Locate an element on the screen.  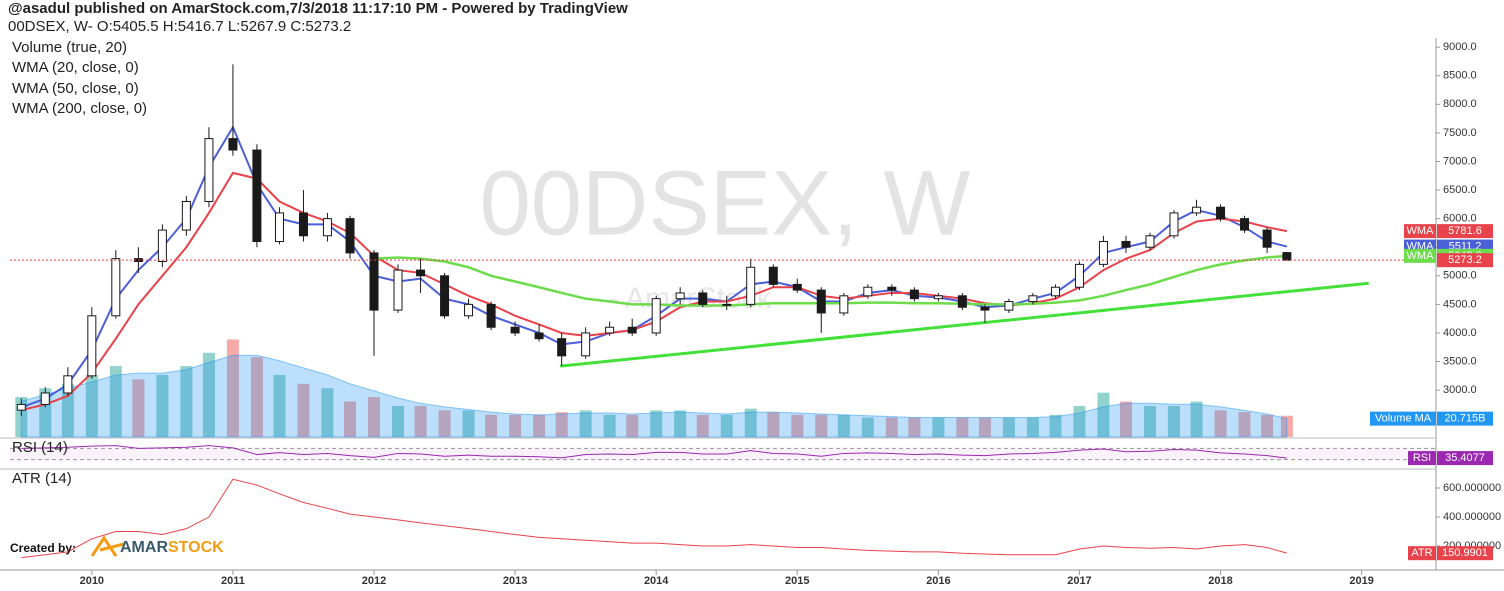
legend-wma: WMA (20, close, 0) is located at coordinates (75, 67).